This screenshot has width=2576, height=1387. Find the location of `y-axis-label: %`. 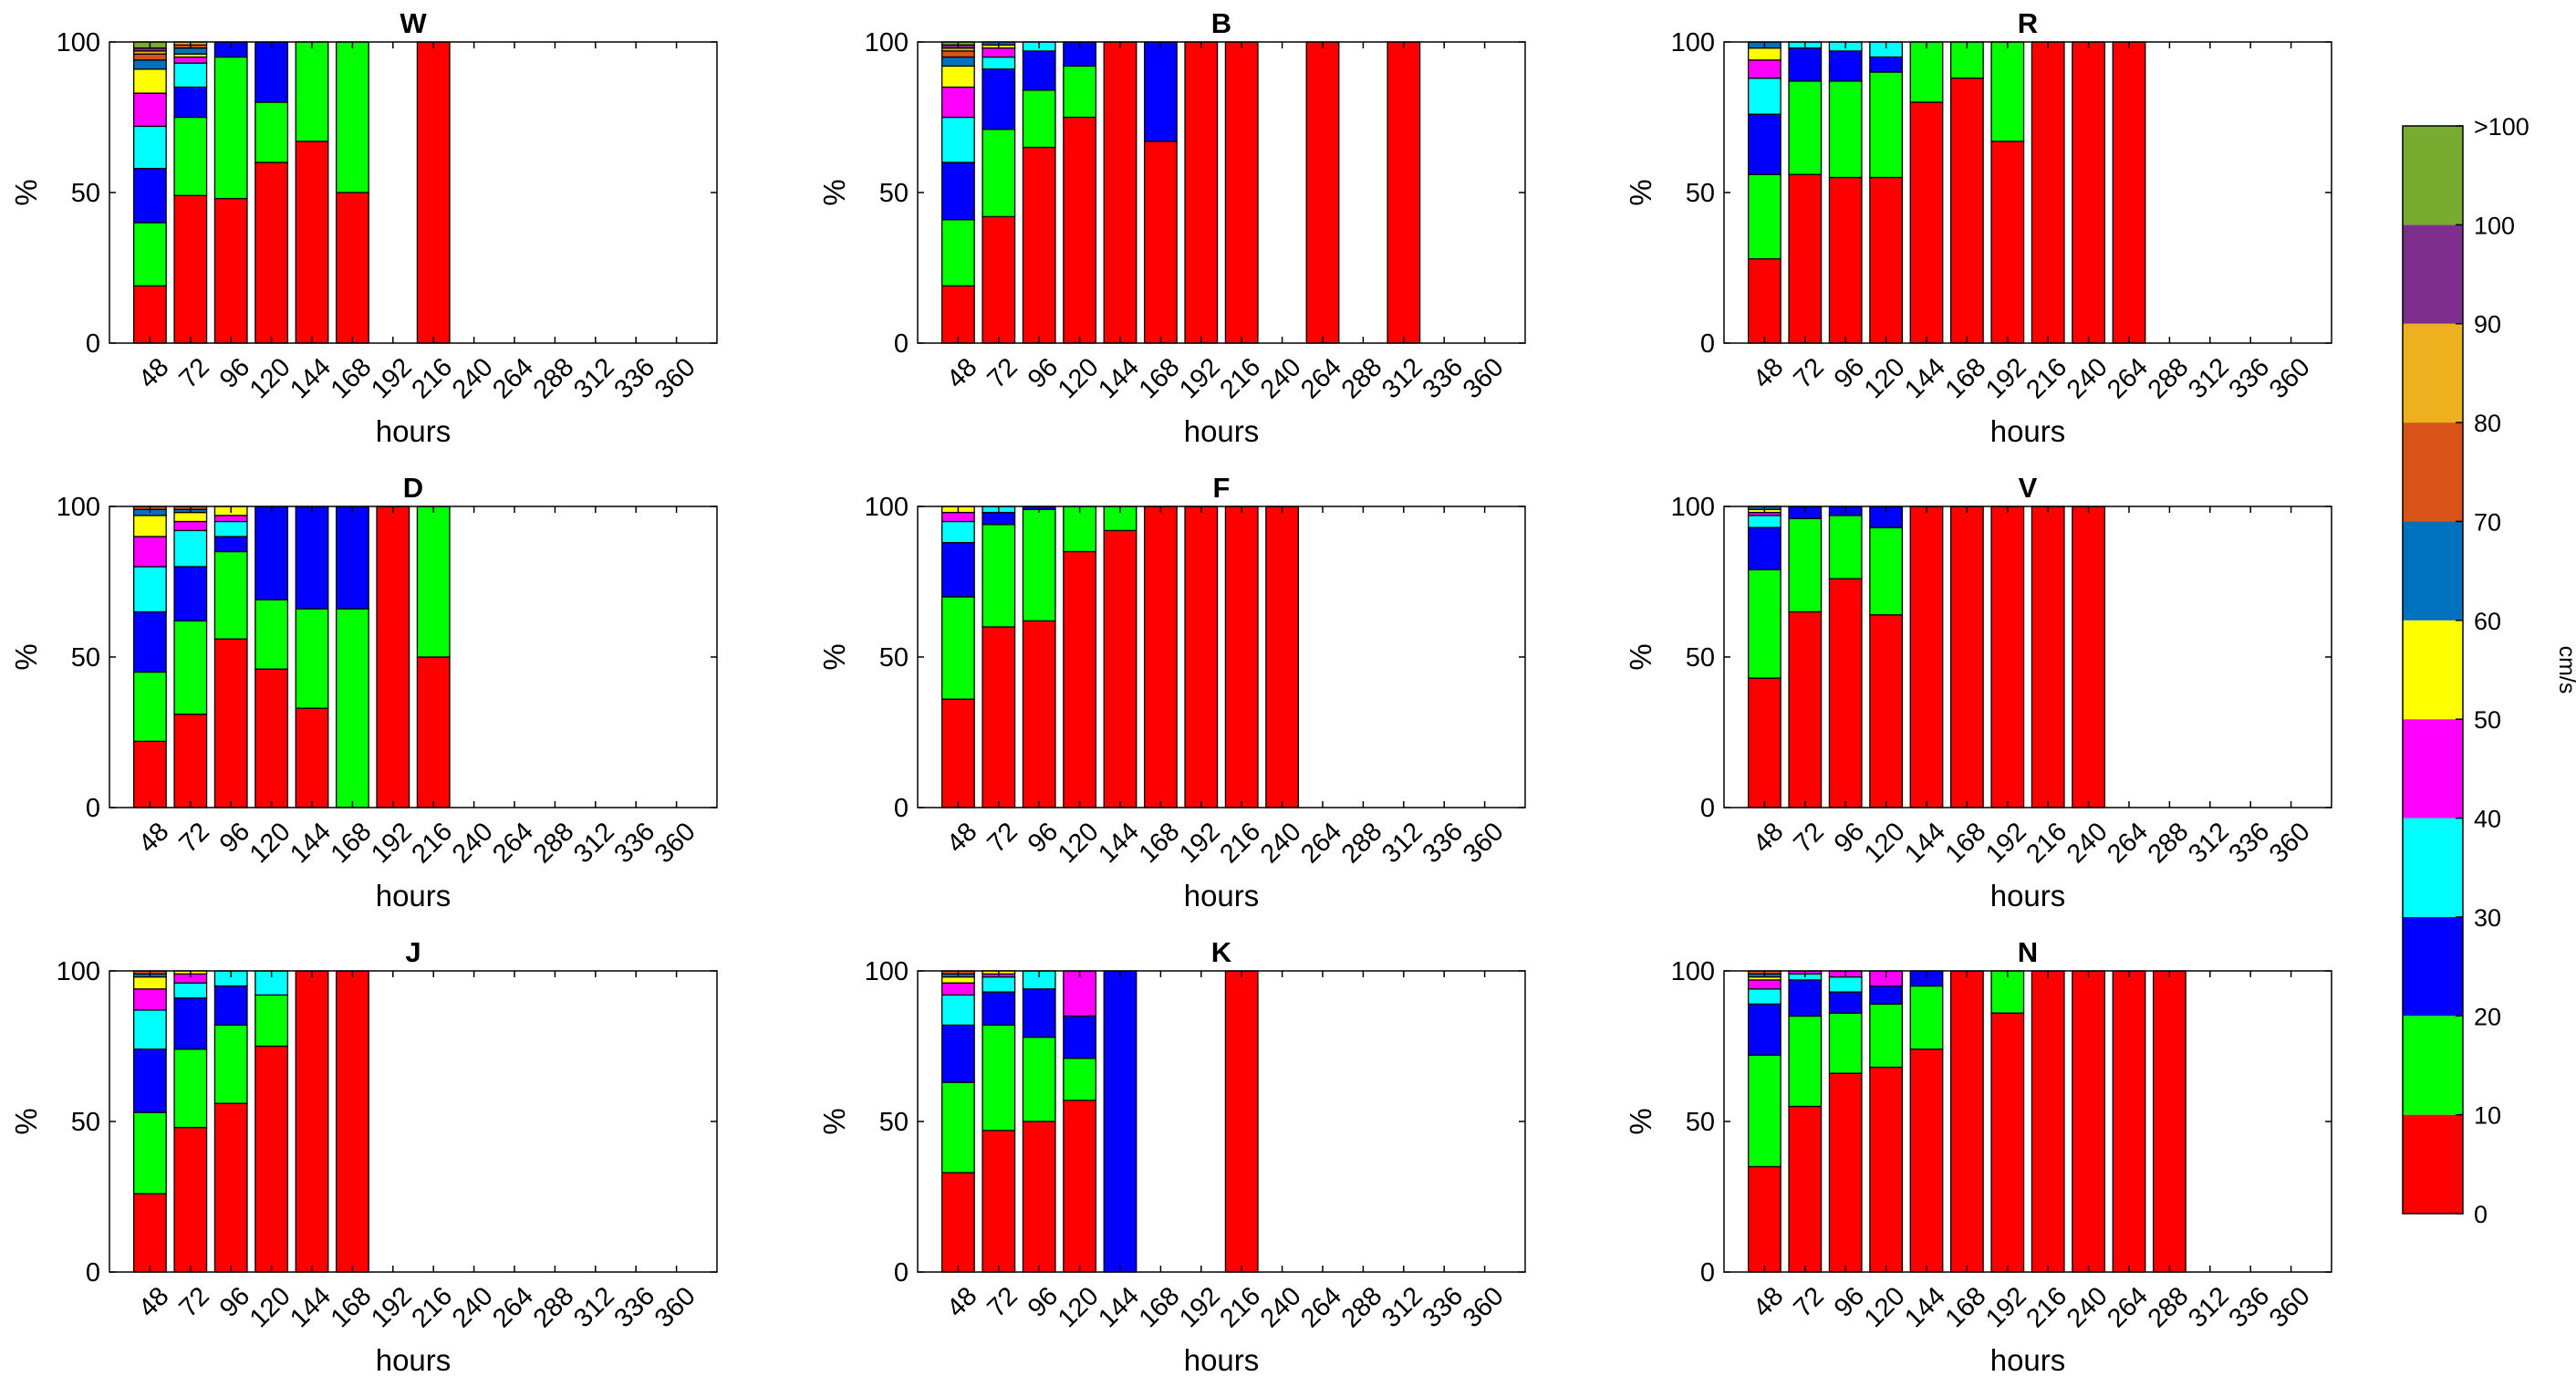

y-axis-label: % is located at coordinates (1641, 192).